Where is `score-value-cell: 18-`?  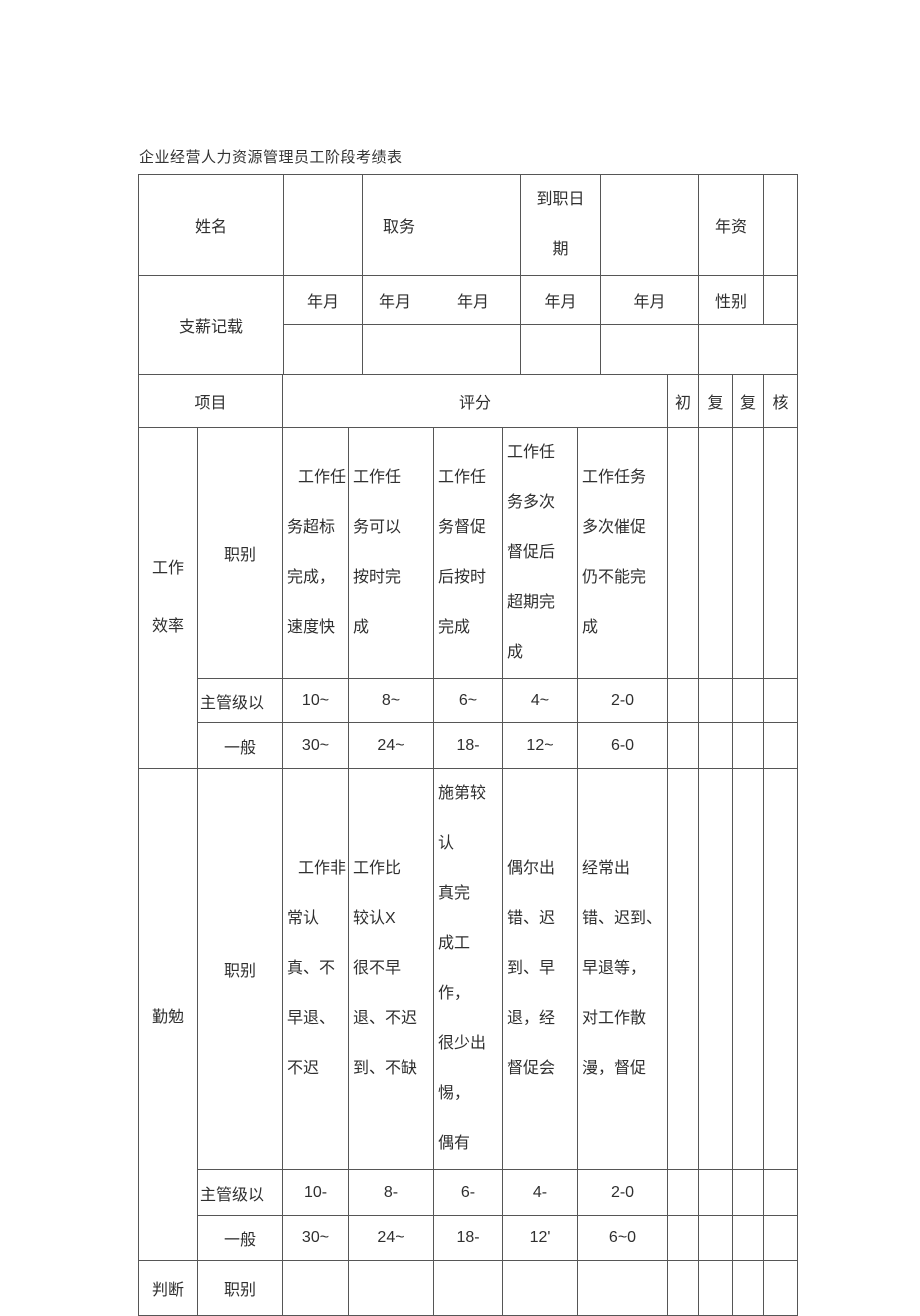 score-value-cell: 18- is located at coordinates (468, 1238).